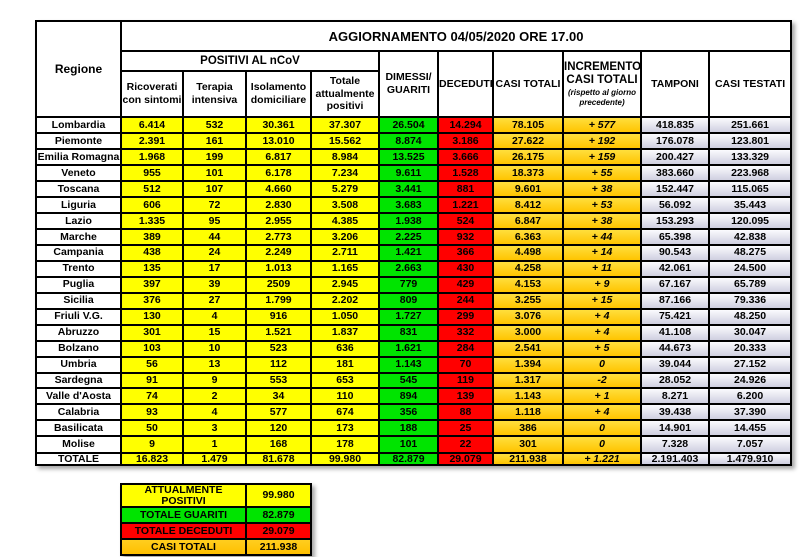  Describe the element at coordinates (750, 84) in the screenshot. I see `column-header-casi-testati: CASI TESTATI` at that location.